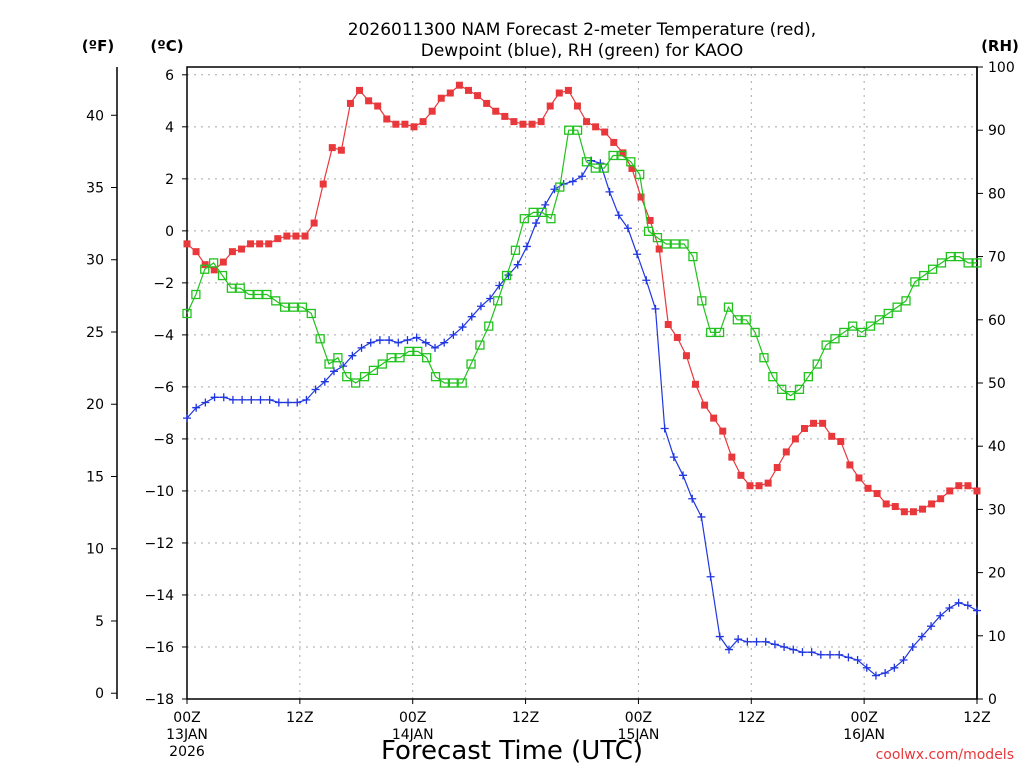 The width and height of the screenshot is (1024, 768). What do you see at coordinates (95, 405) in the screenshot?
I see `fahrenheit-tick-label: 20` at bounding box center [95, 405].